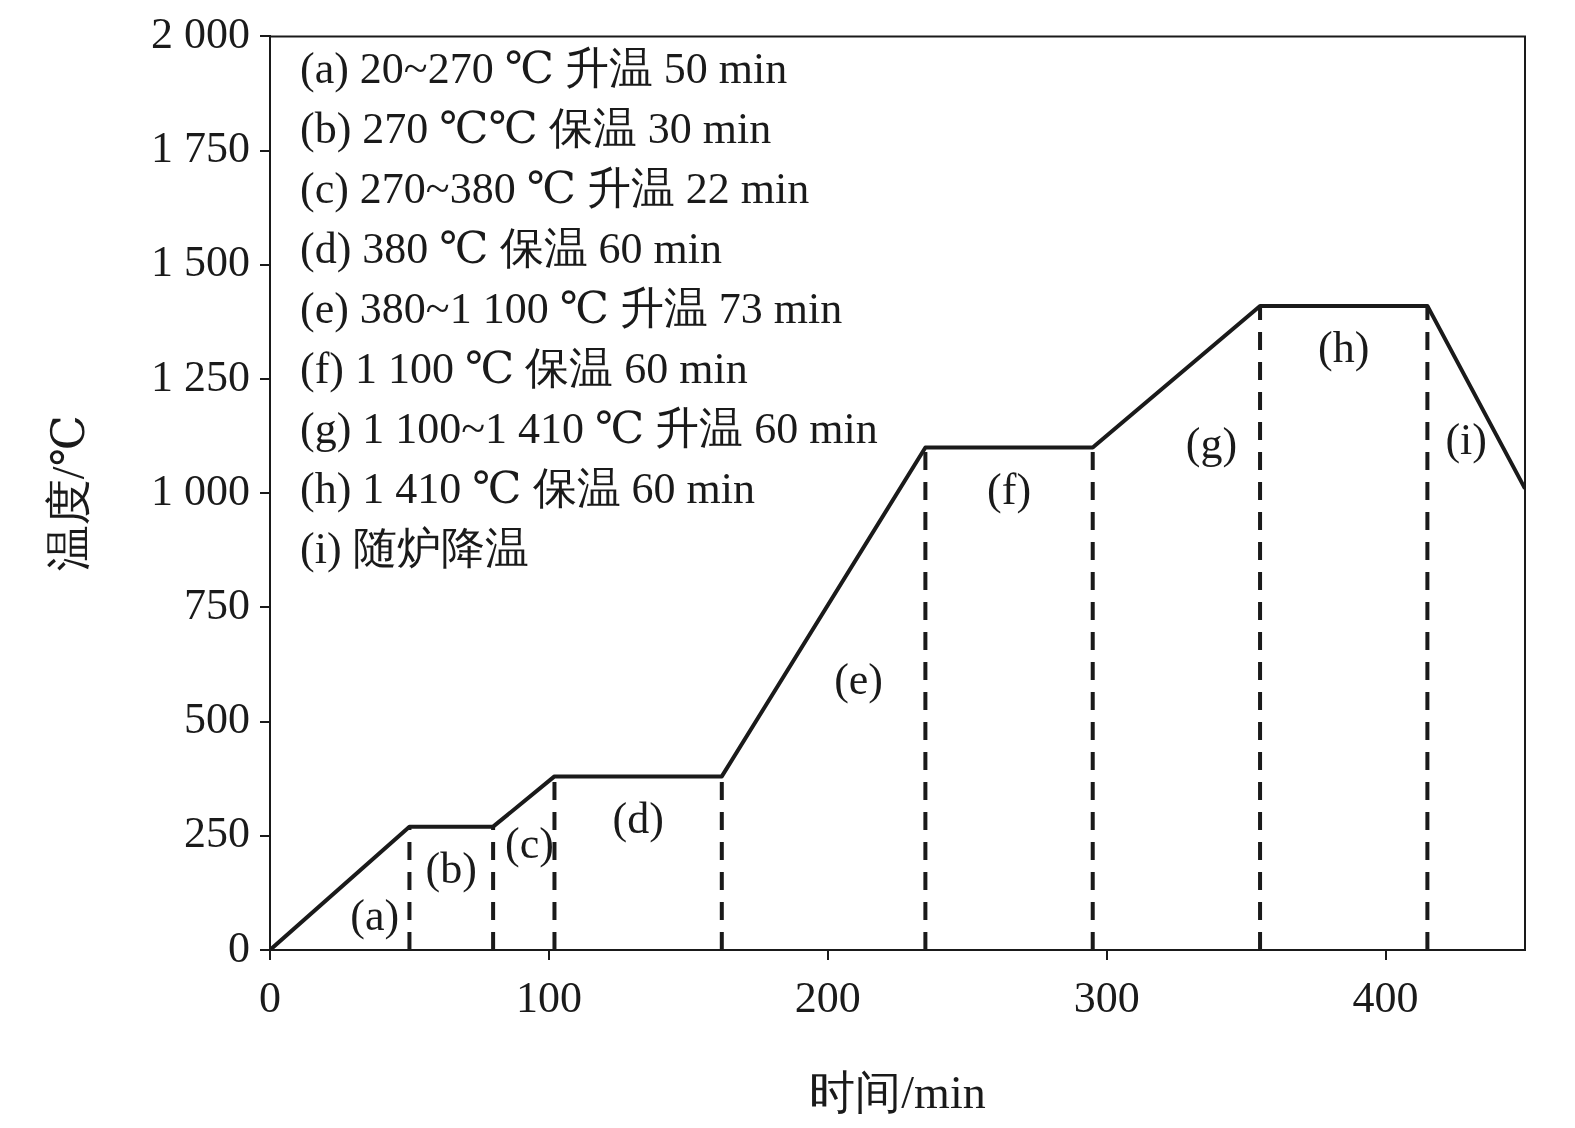  What do you see at coordinates (200, 376) in the screenshot?
I see `y-tick-label: 1 250` at bounding box center [200, 376].